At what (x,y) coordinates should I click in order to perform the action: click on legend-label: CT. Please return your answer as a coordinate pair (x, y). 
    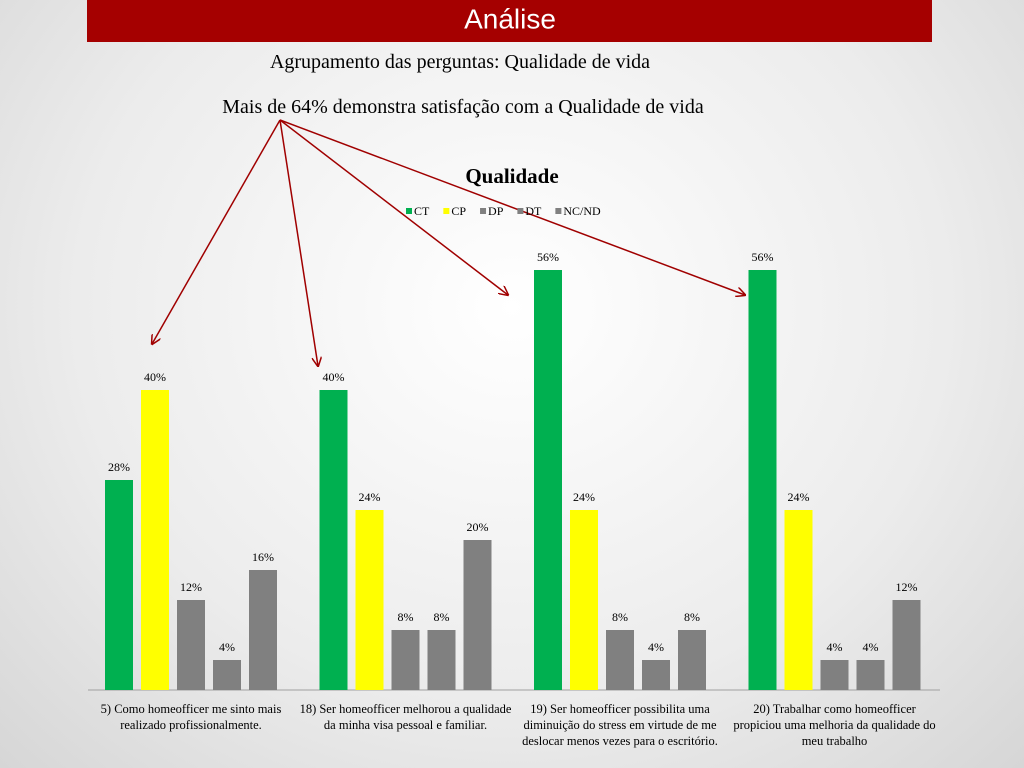
    Looking at the image, I should click on (422, 211).